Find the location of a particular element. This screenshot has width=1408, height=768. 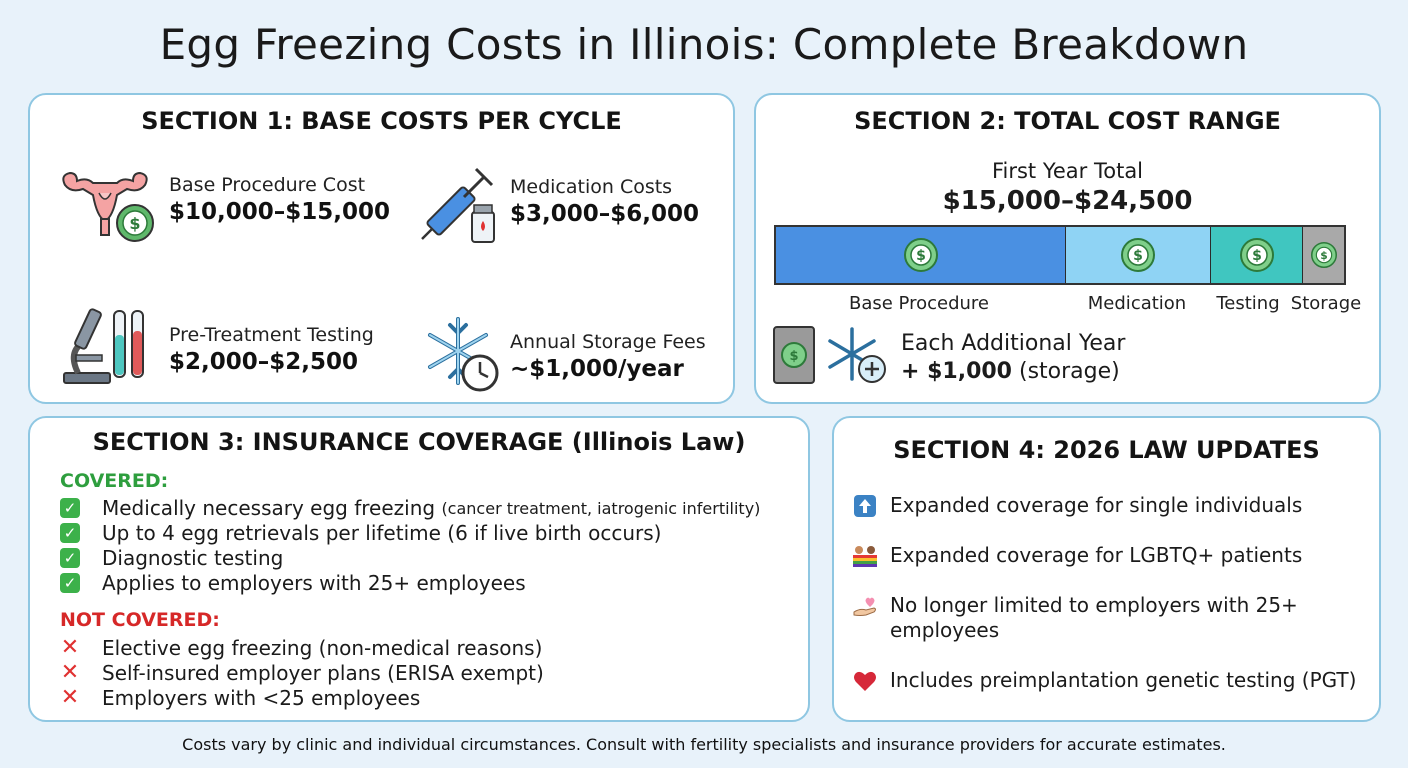

base-procedure-value: $10,000–$15,000 is located at coordinates (280, 212).